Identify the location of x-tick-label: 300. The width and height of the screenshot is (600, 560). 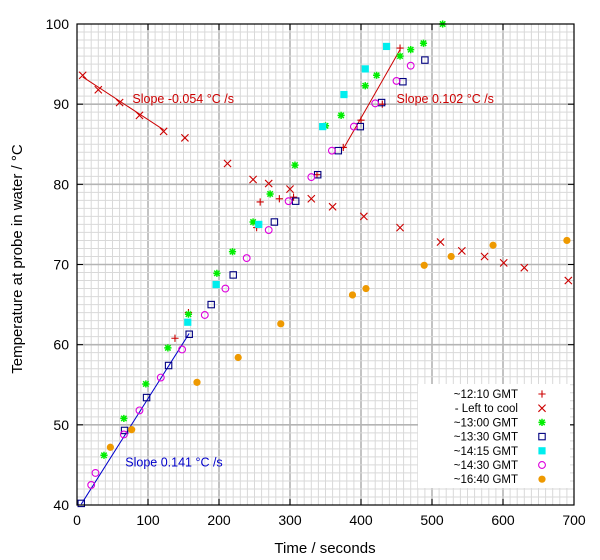
(290, 520).